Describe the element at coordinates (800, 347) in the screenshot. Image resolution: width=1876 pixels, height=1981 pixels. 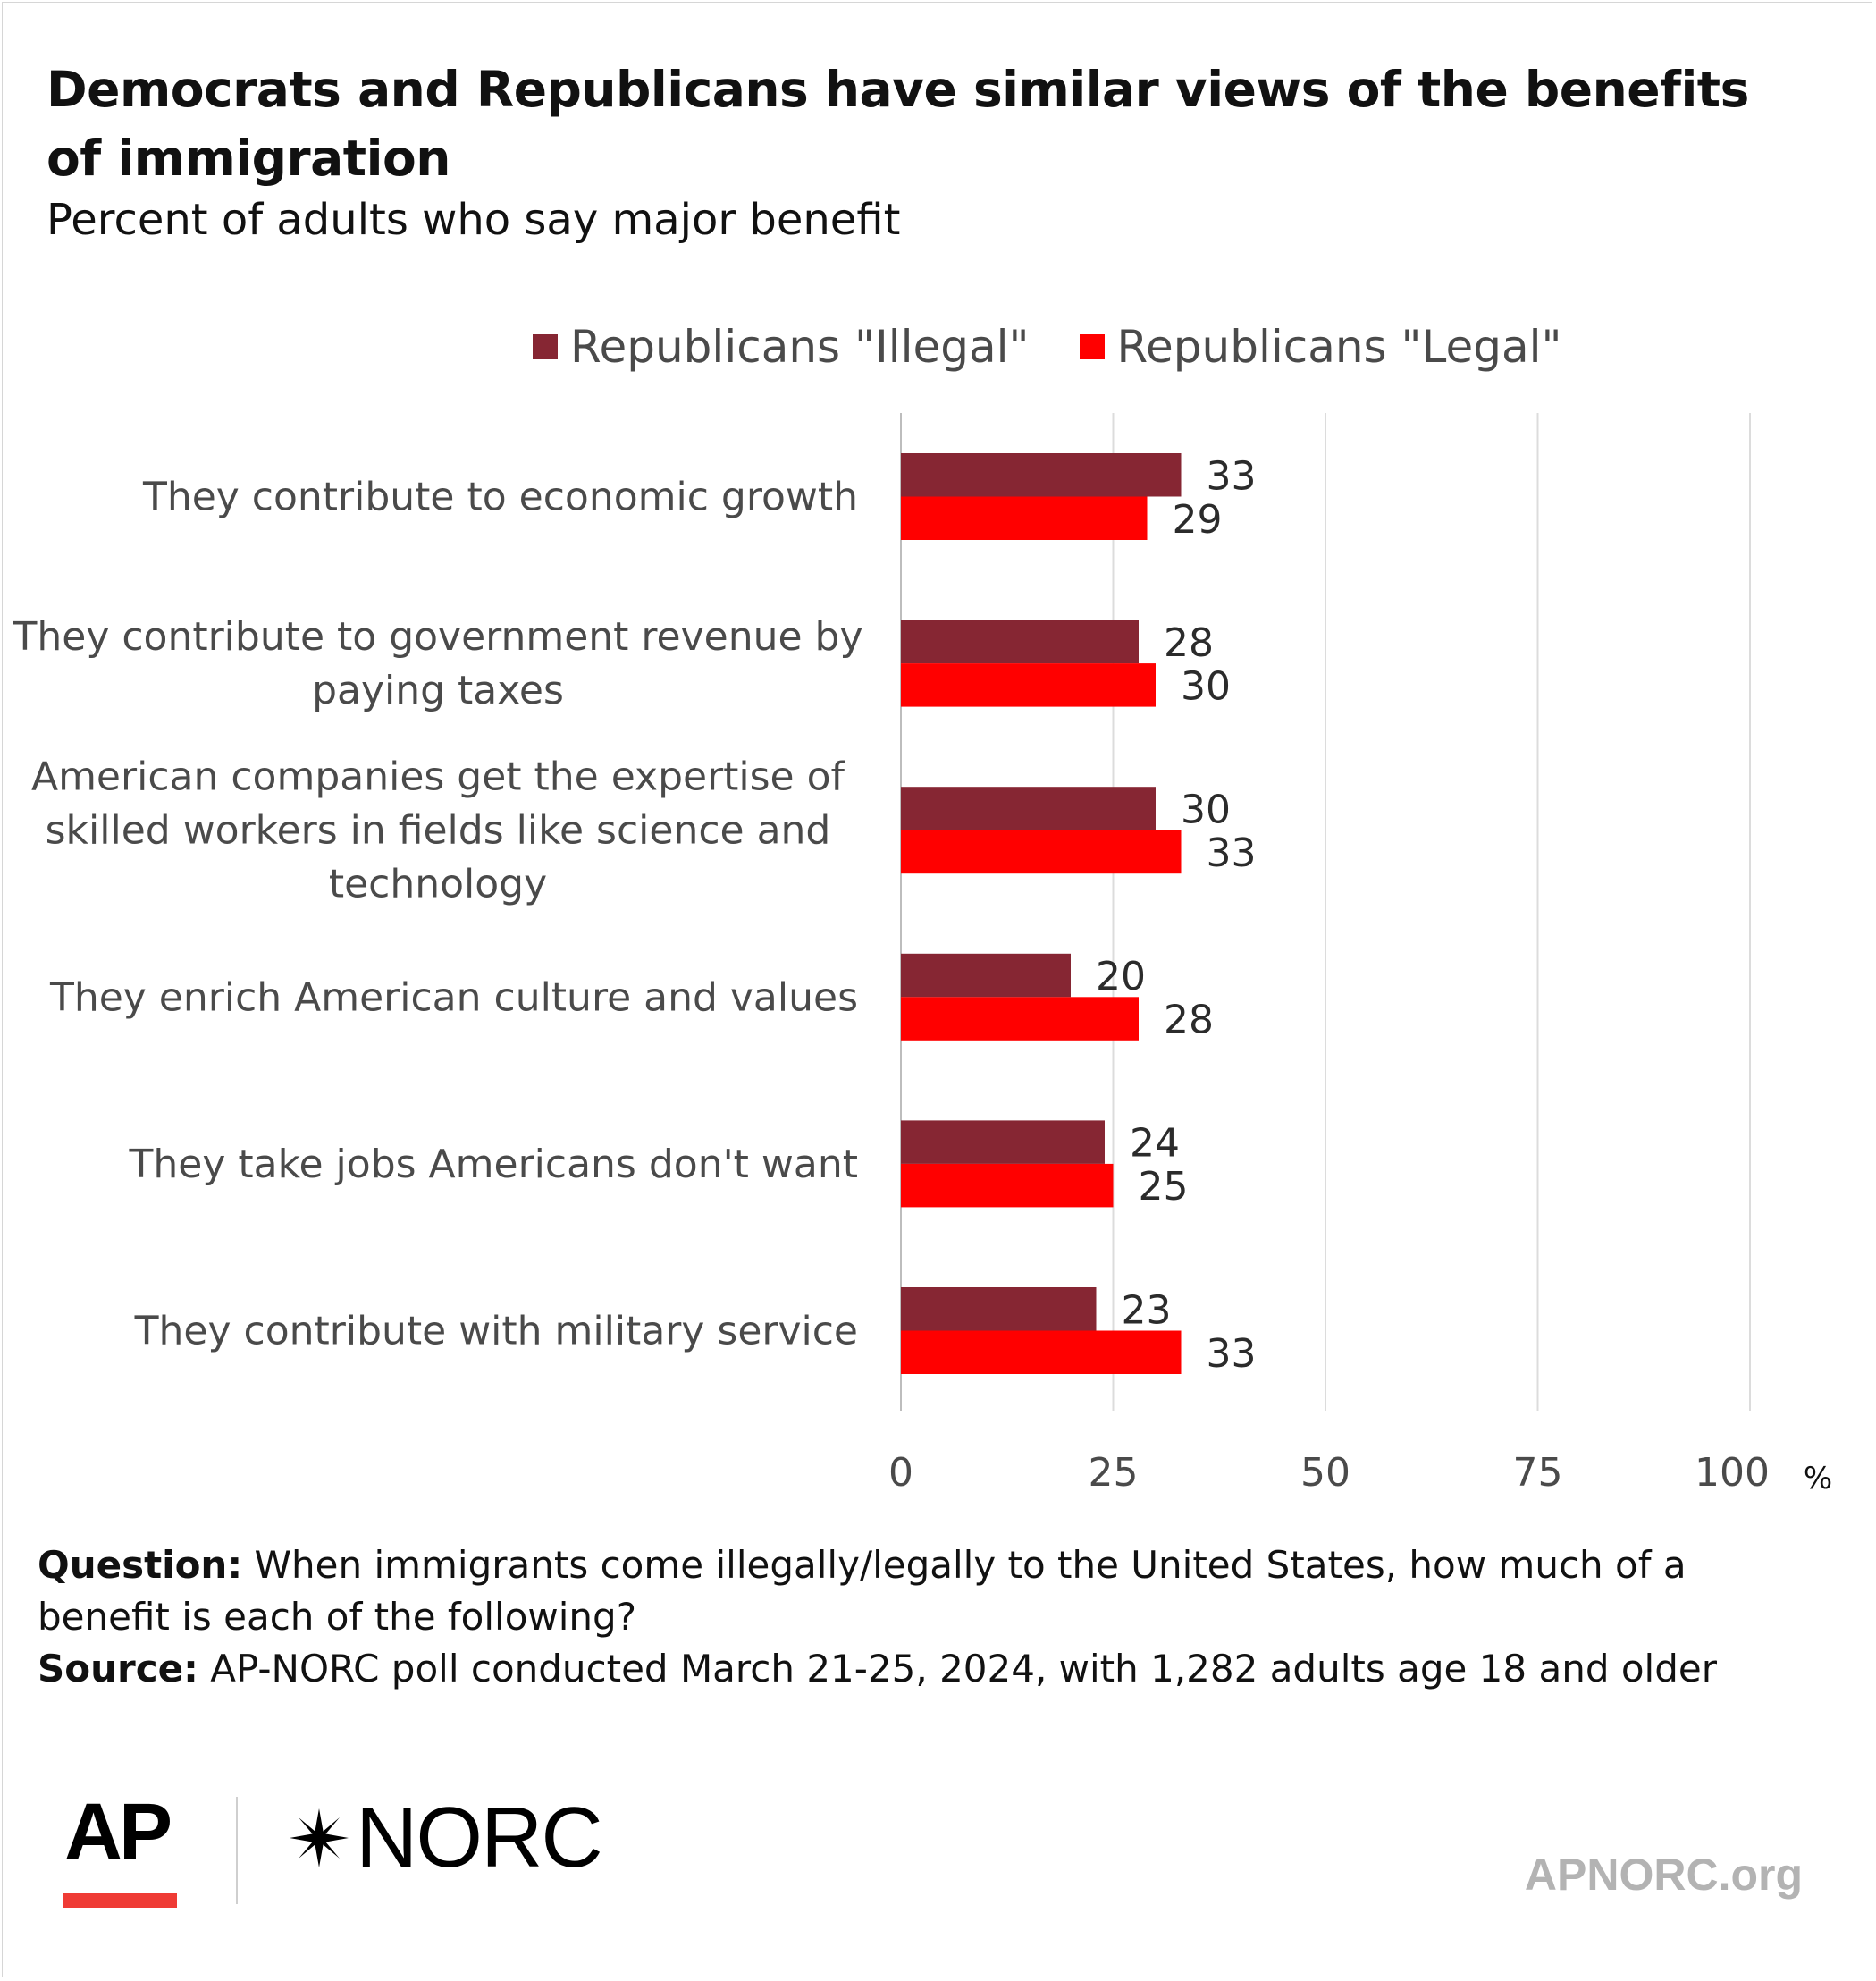
I see `legend-label-illegal: Republicans "Illegal"` at that location.